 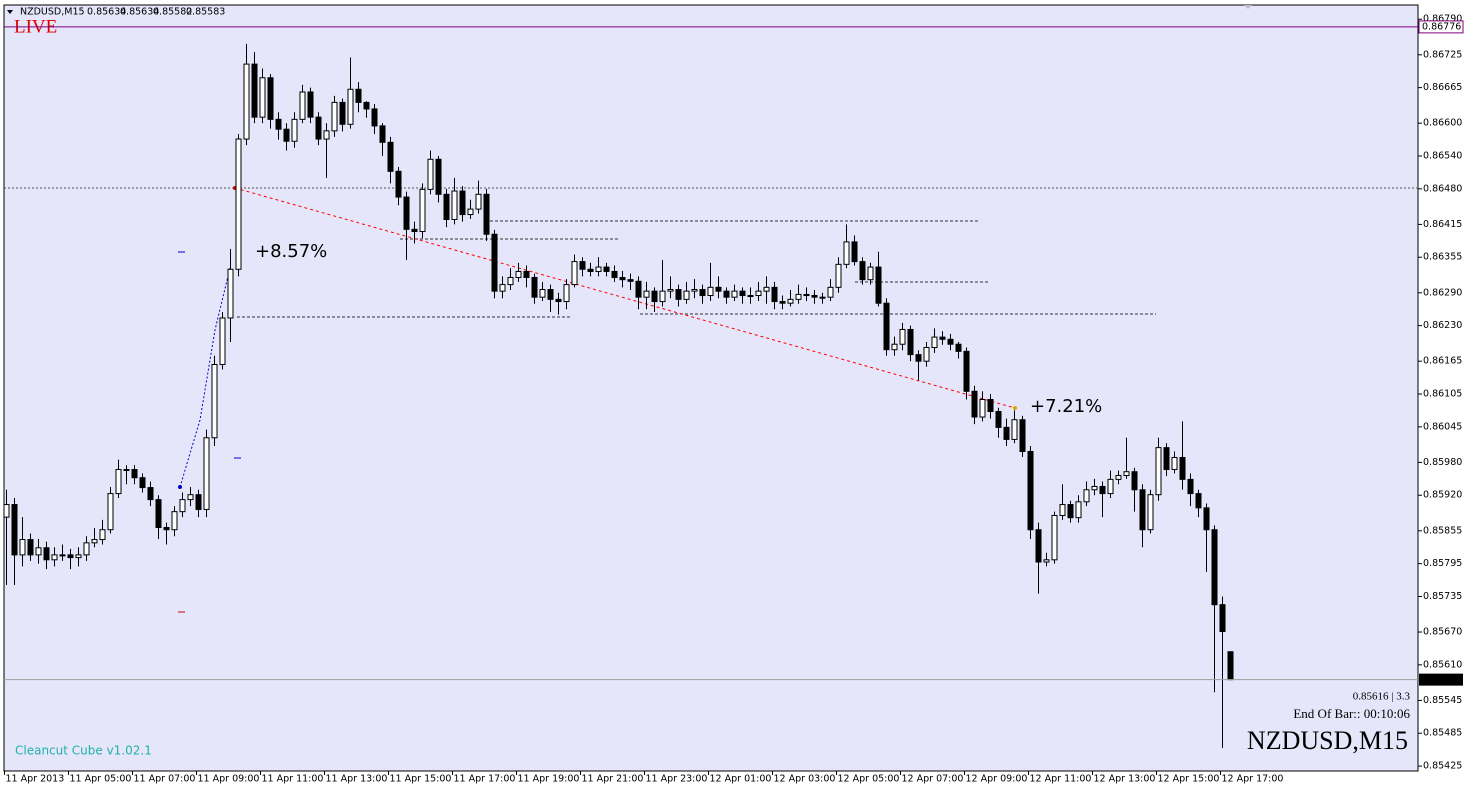 What do you see at coordinates (10, 12) in the screenshot?
I see `menu-triangle` at bounding box center [10, 12].